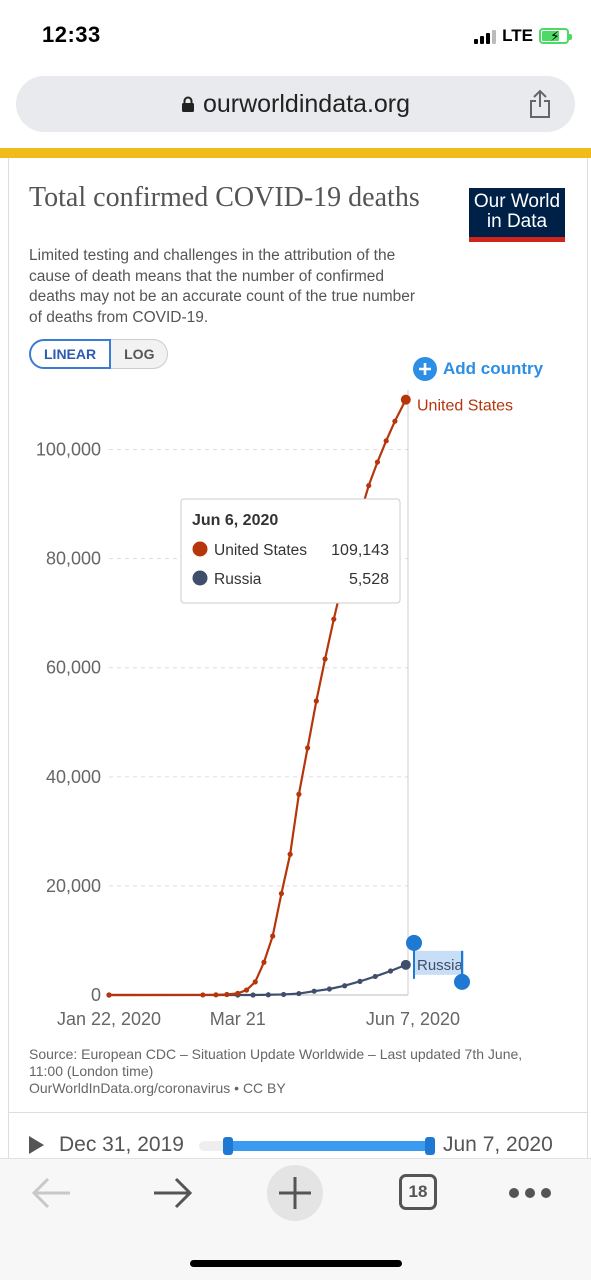  I want to click on tooltip-date: Jun 6, 2020, so click(235, 520).